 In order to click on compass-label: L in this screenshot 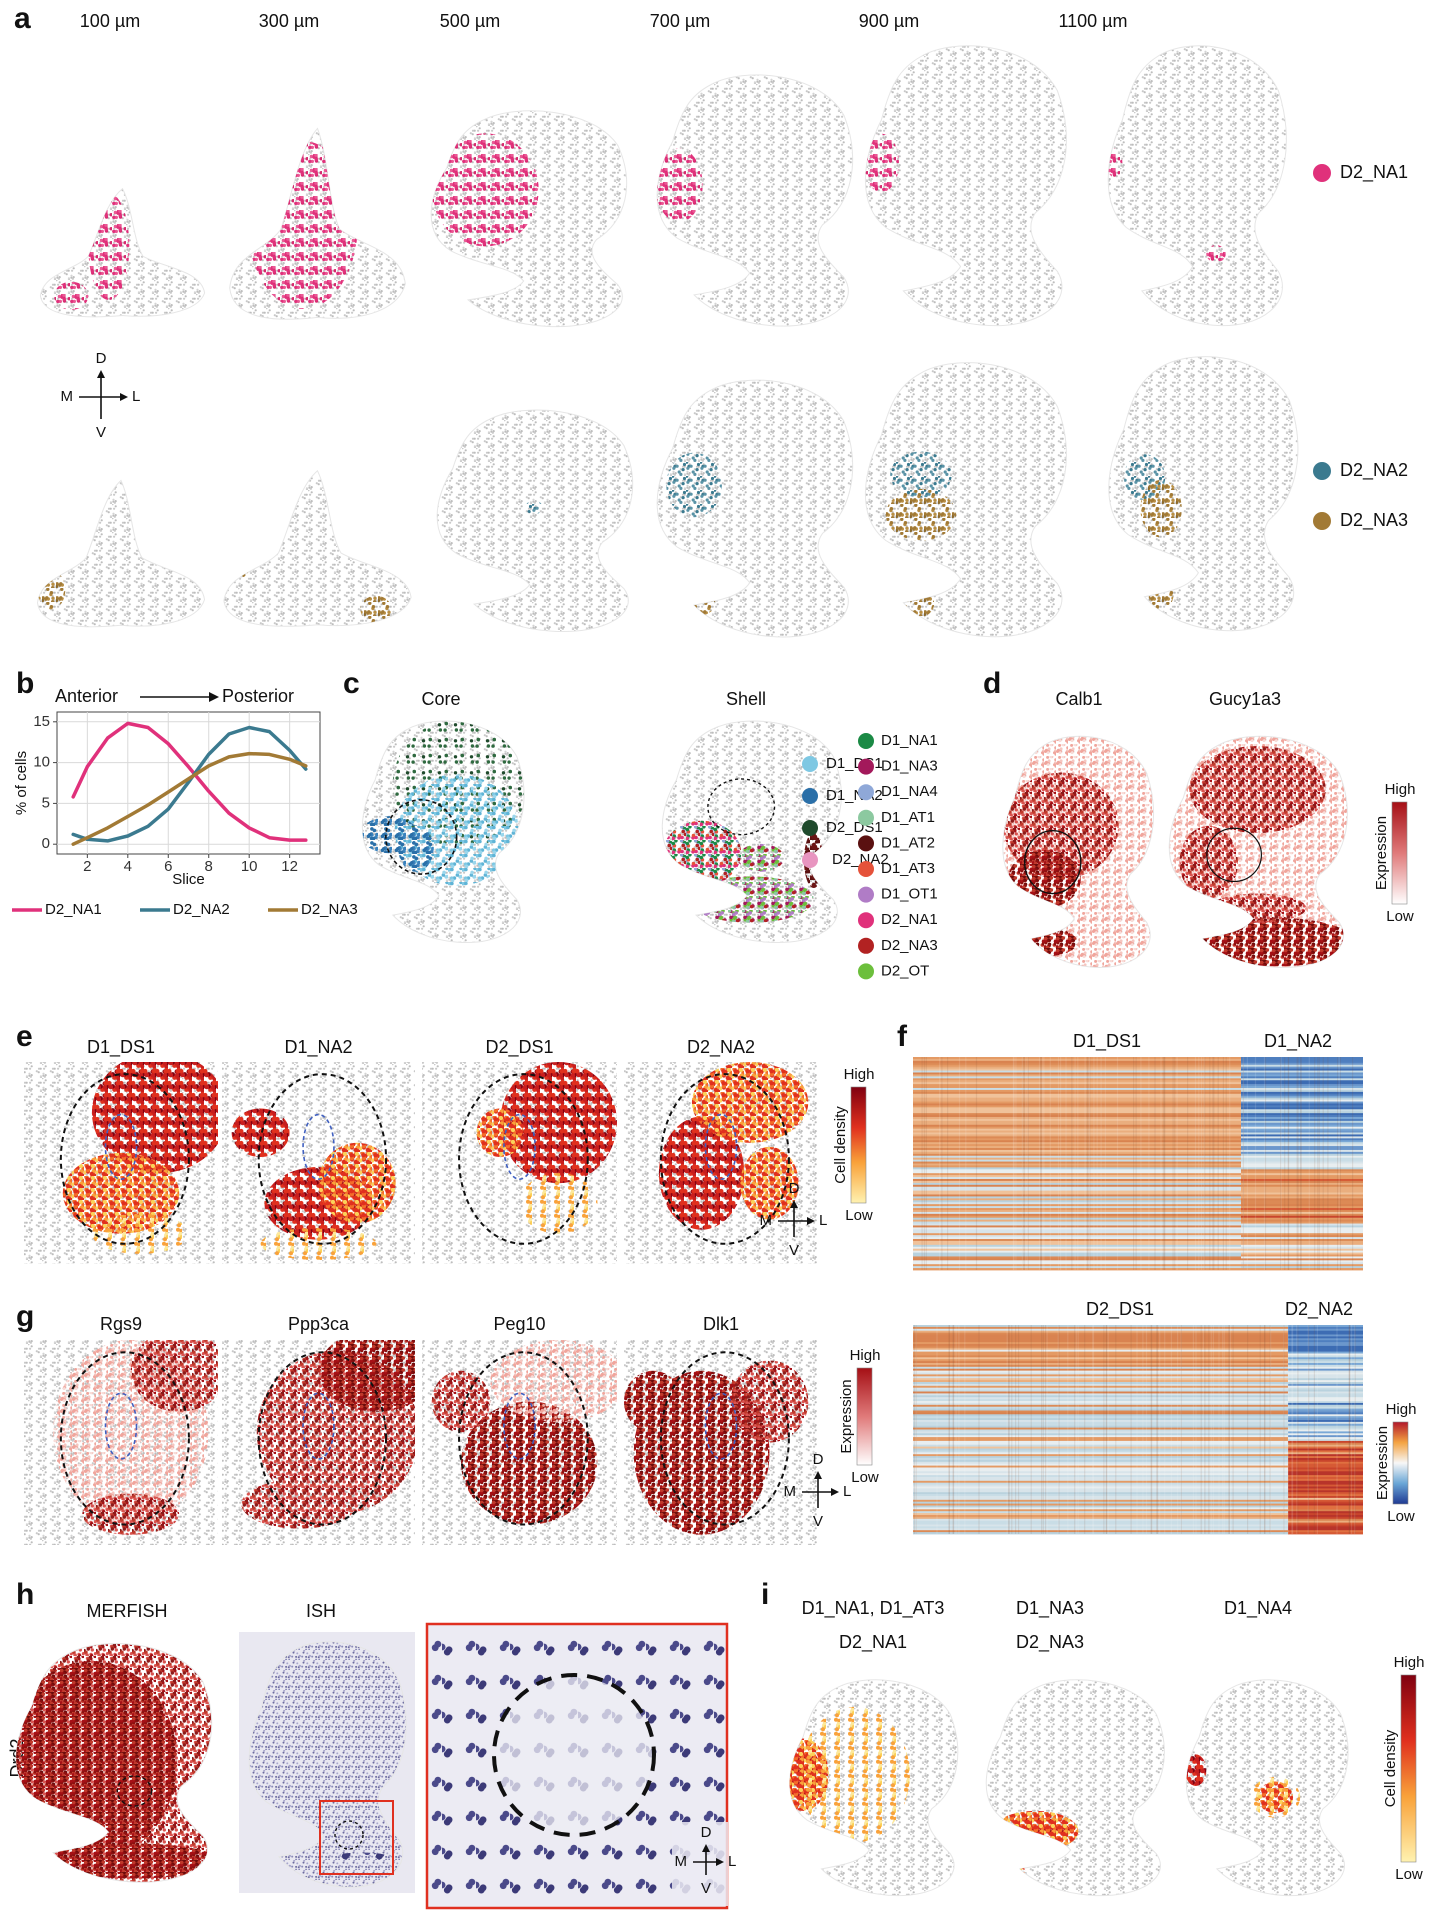, I will do `click(847, 1491)`.